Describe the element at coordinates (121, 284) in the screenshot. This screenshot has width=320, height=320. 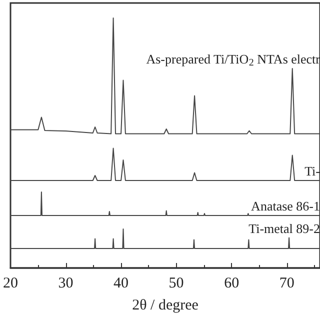
I see `x-tick-label: 40` at that location.